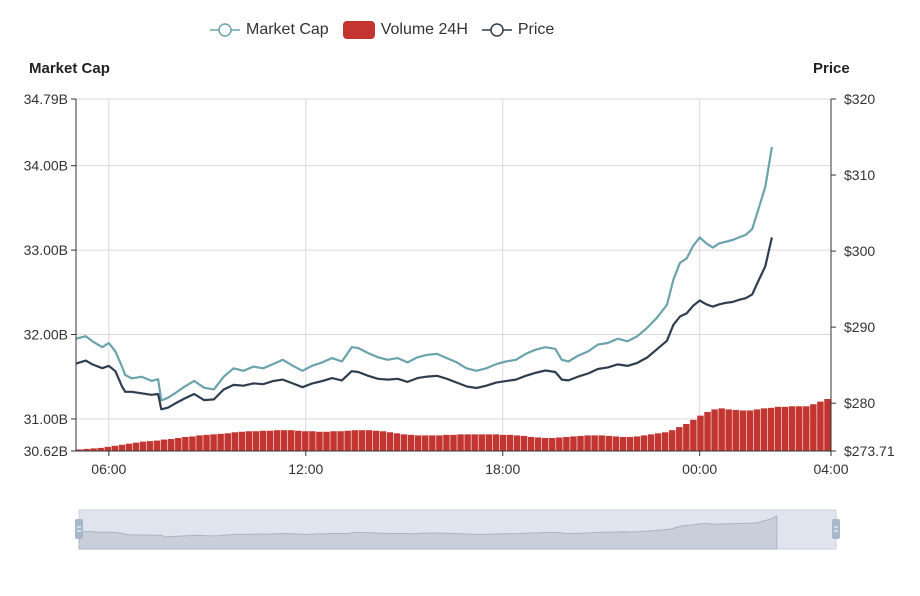 Image resolution: width=920 pixels, height=596 pixels. I want to click on slider-handle-right, so click(836, 529).